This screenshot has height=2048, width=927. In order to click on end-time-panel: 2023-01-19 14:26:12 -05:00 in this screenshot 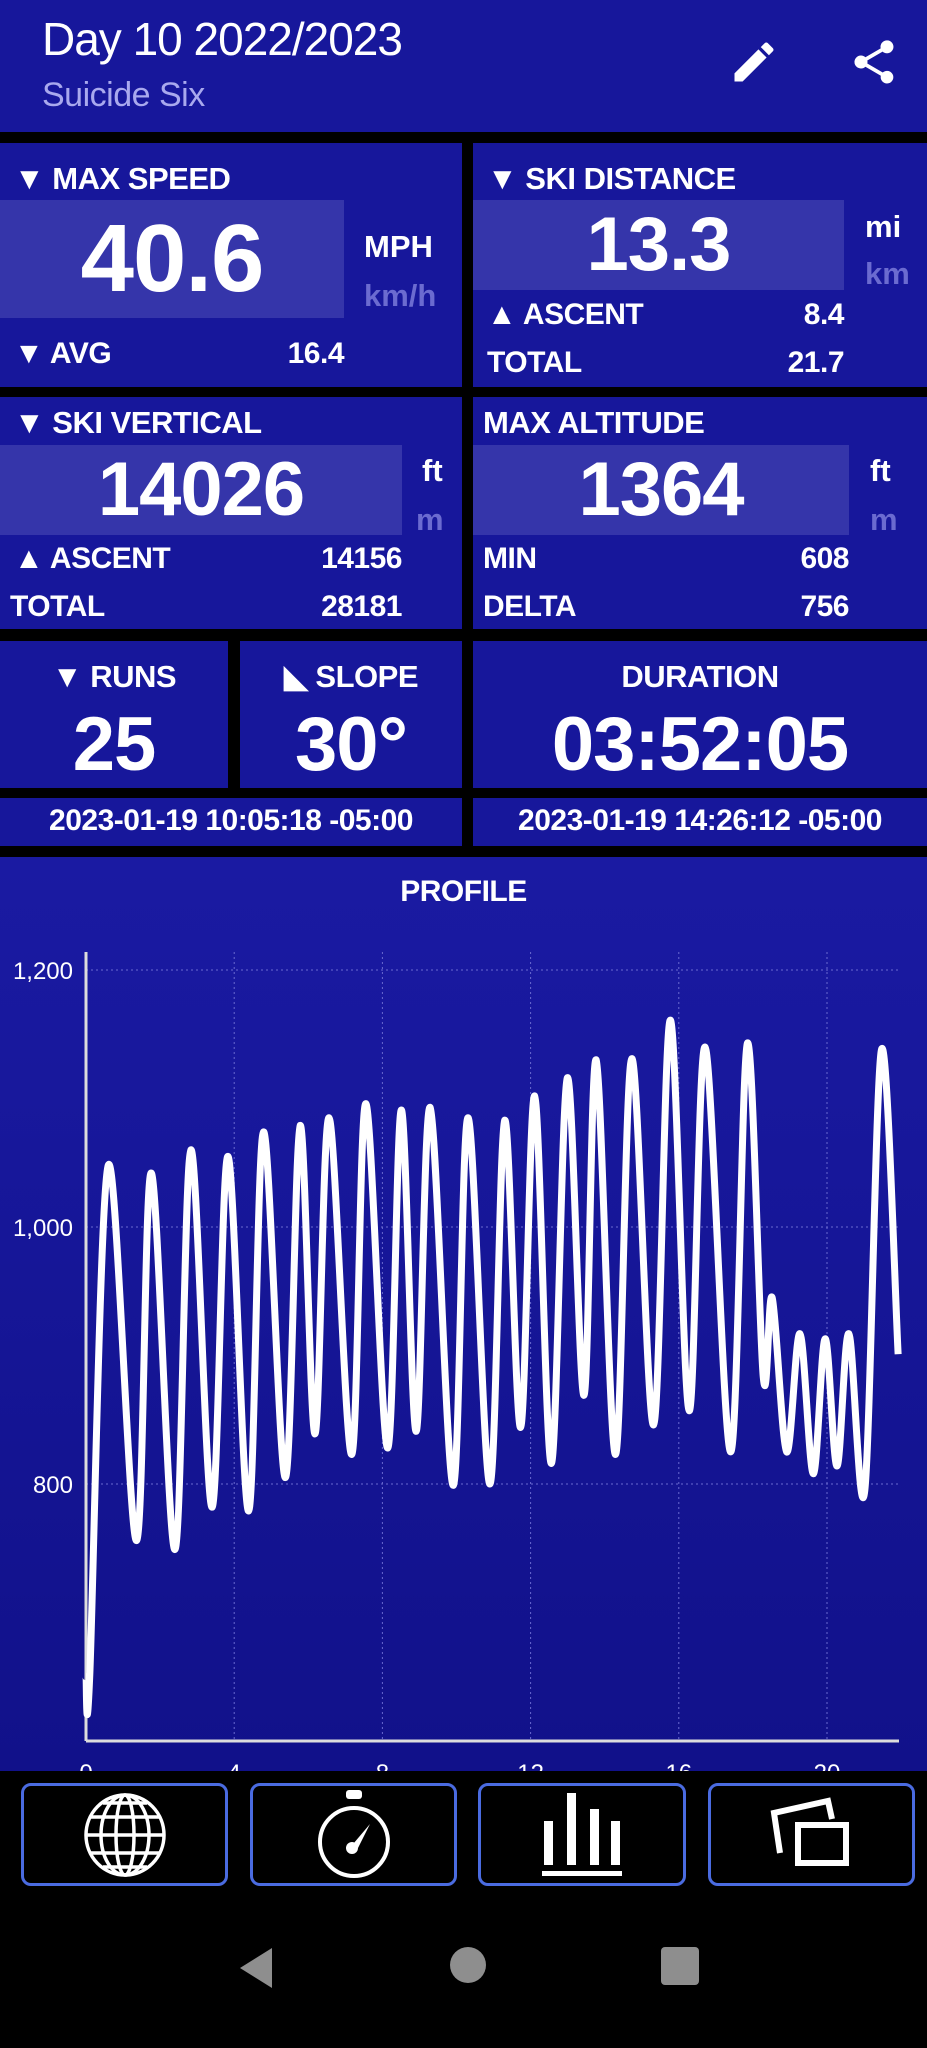, I will do `click(700, 822)`.